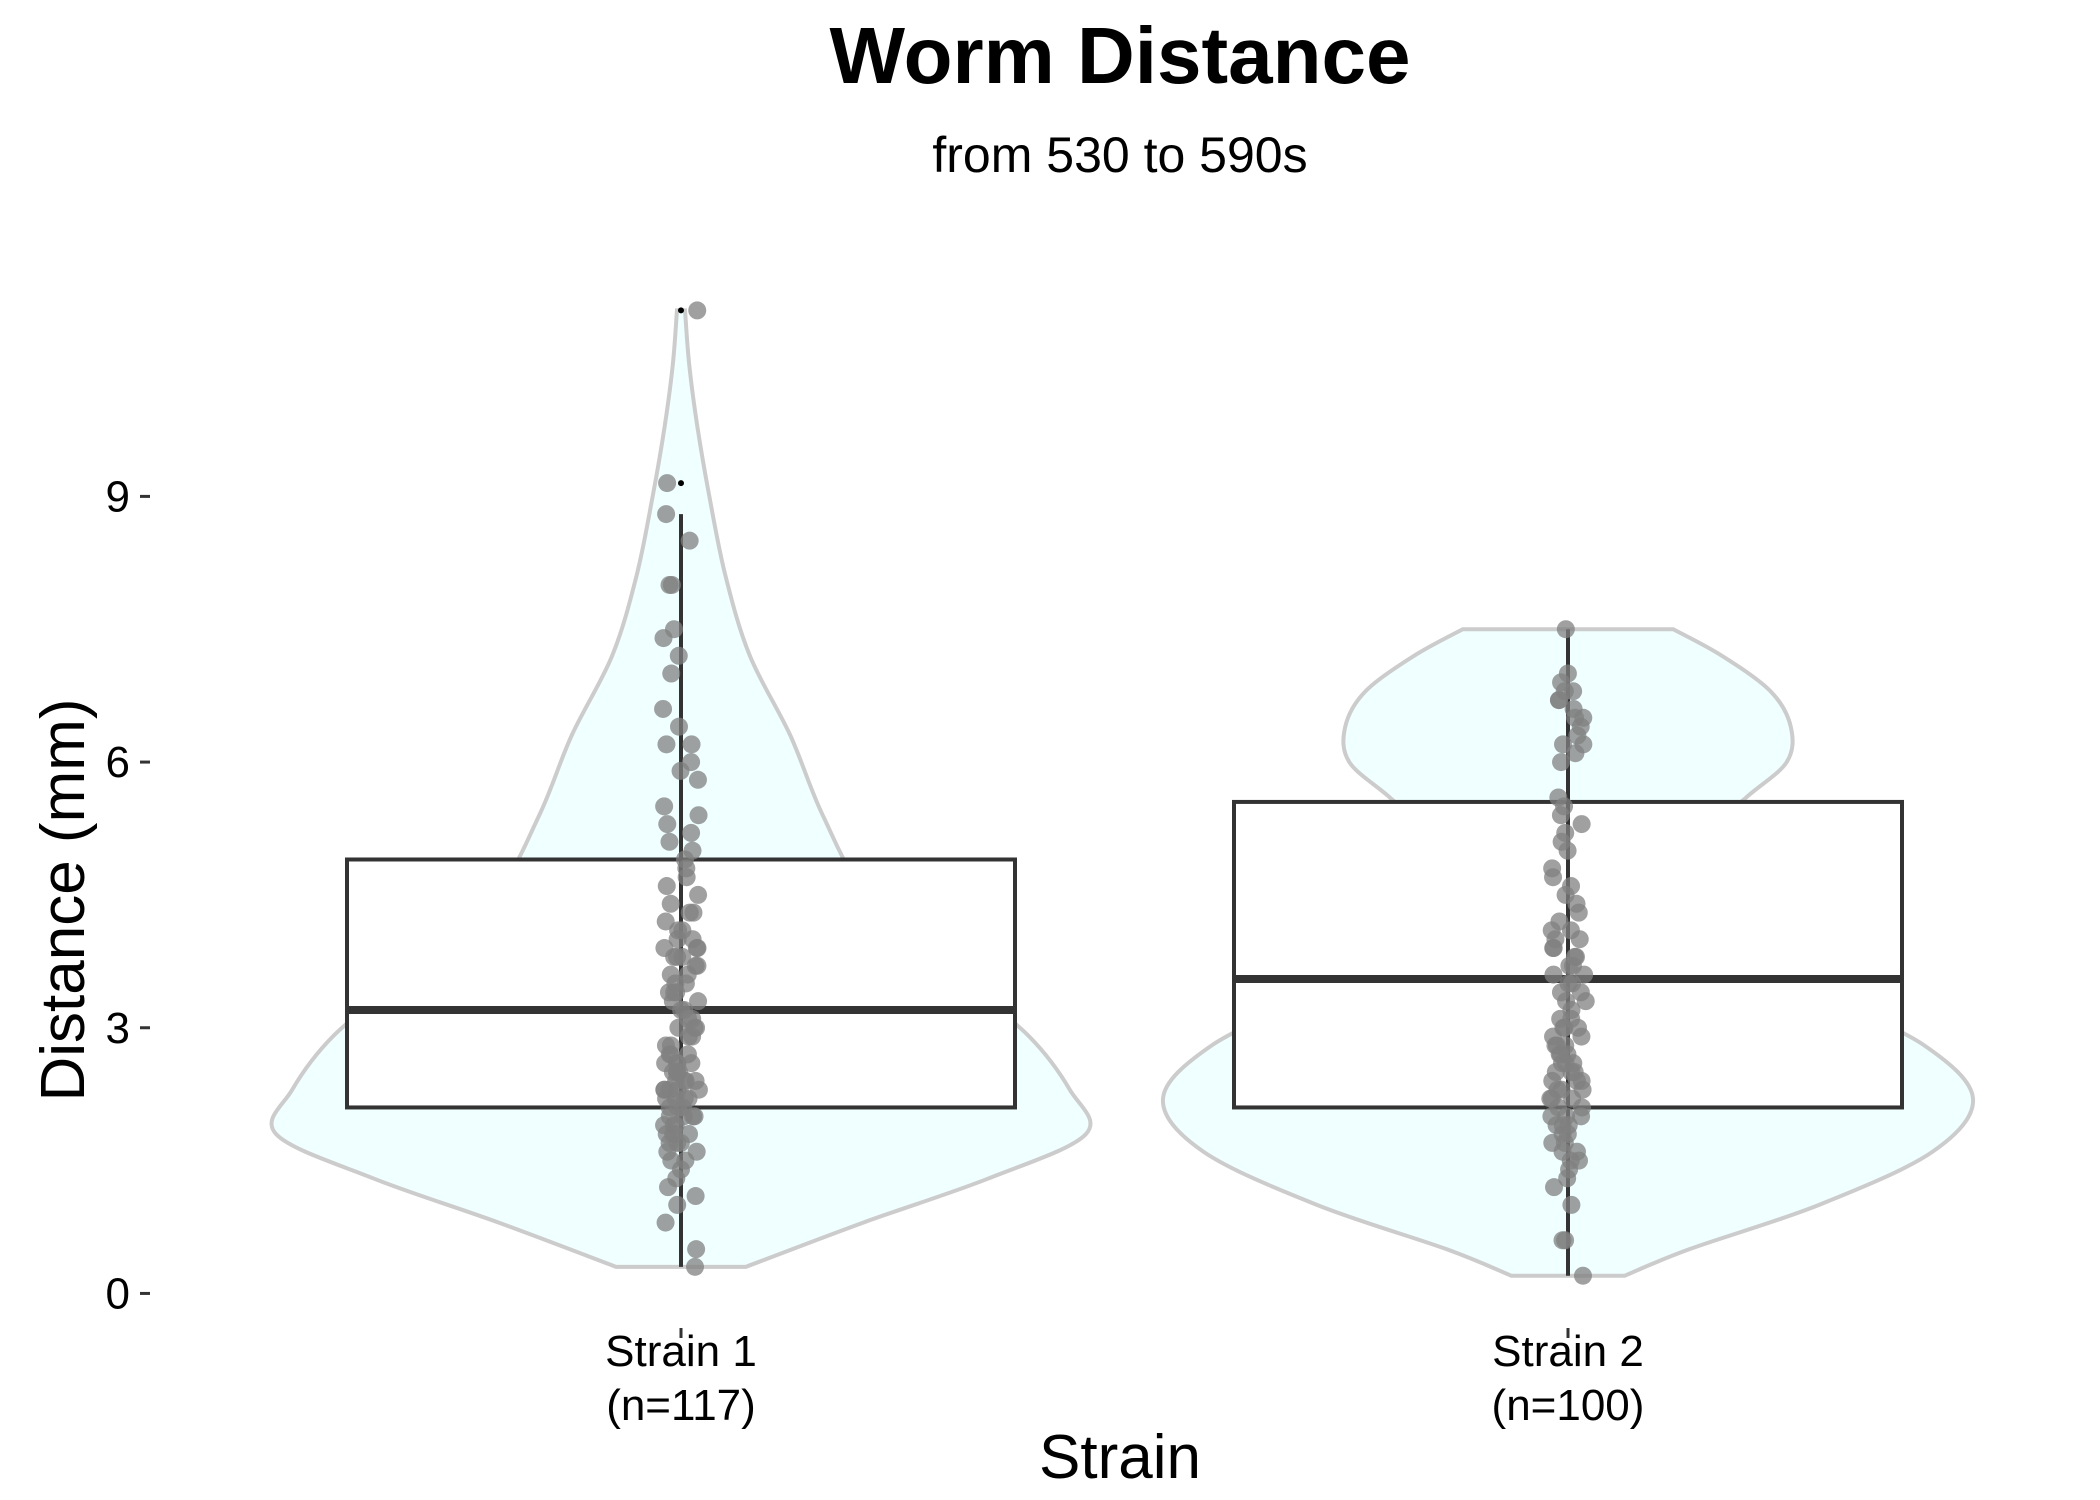 This screenshot has width=2100, height=1500. What do you see at coordinates (681, 1351) in the screenshot?
I see `x-tick-label-1: Strain 1` at bounding box center [681, 1351].